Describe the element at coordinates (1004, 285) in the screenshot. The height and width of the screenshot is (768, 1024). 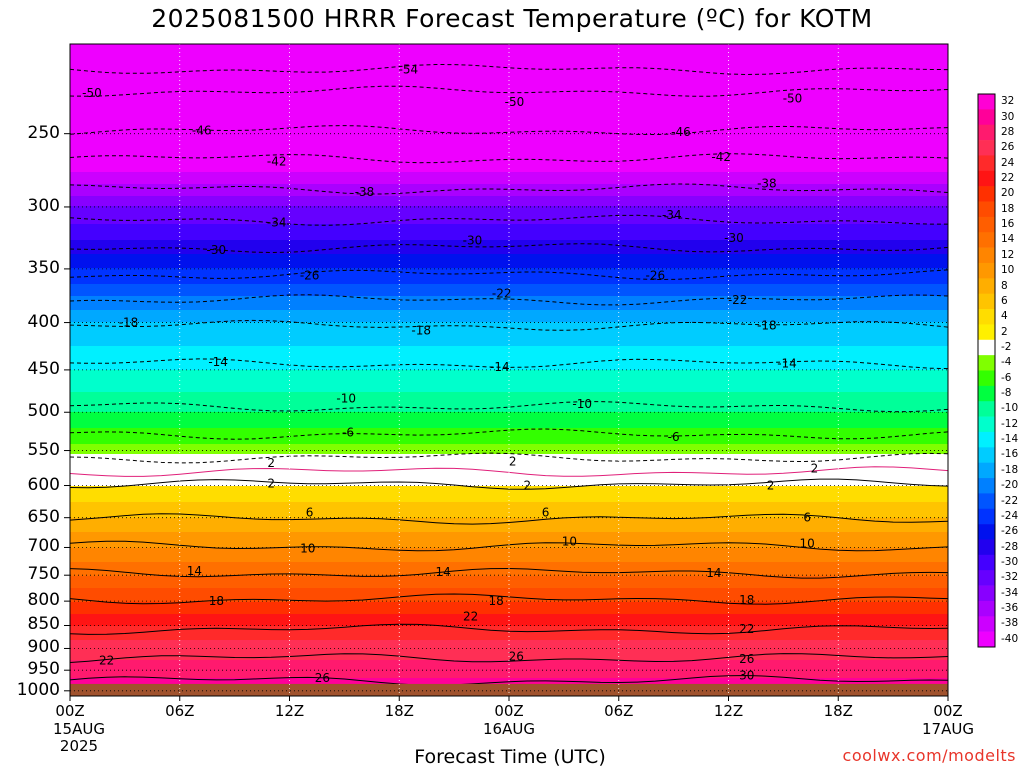
I see `colorbar-label: 8` at that location.